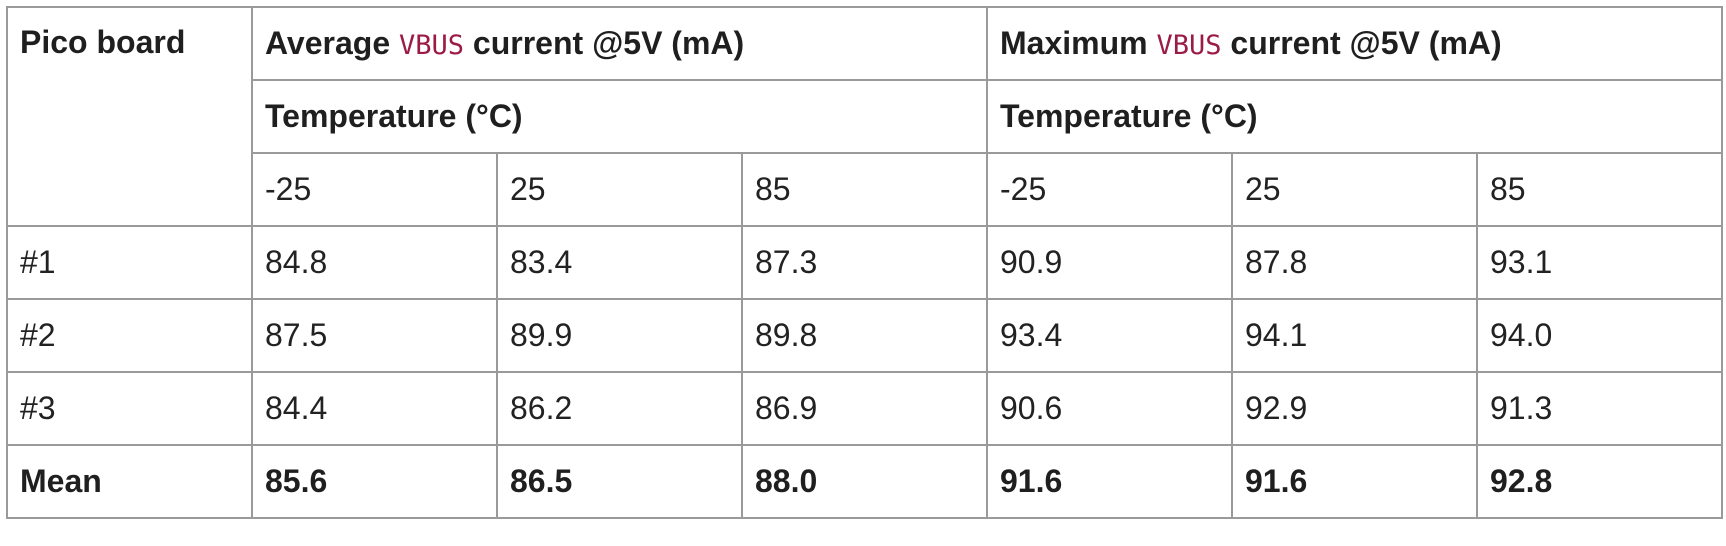 Image resolution: width=1726 pixels, height=546 pixels. I want to click on value-cell: 92.8, so click(1599, 481).